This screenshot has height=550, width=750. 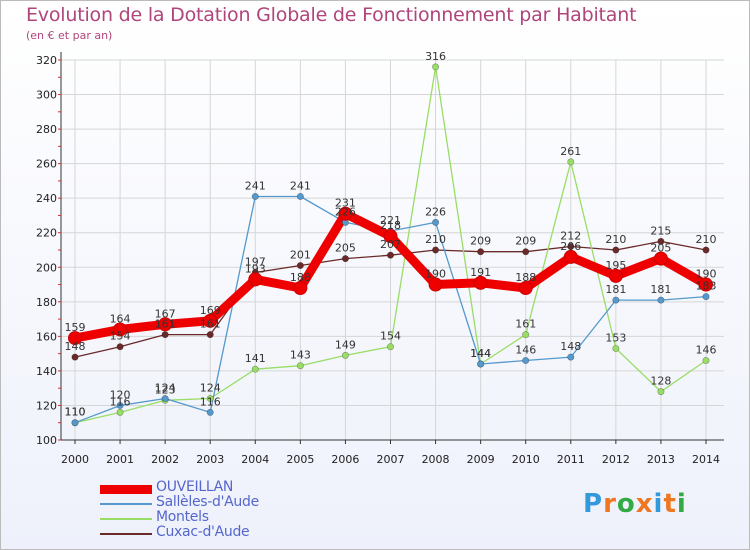 What do you see at coordinates (300, 355) in the screenshot?
I see `data-label-montels: 143` at bounding box center [300, 355].